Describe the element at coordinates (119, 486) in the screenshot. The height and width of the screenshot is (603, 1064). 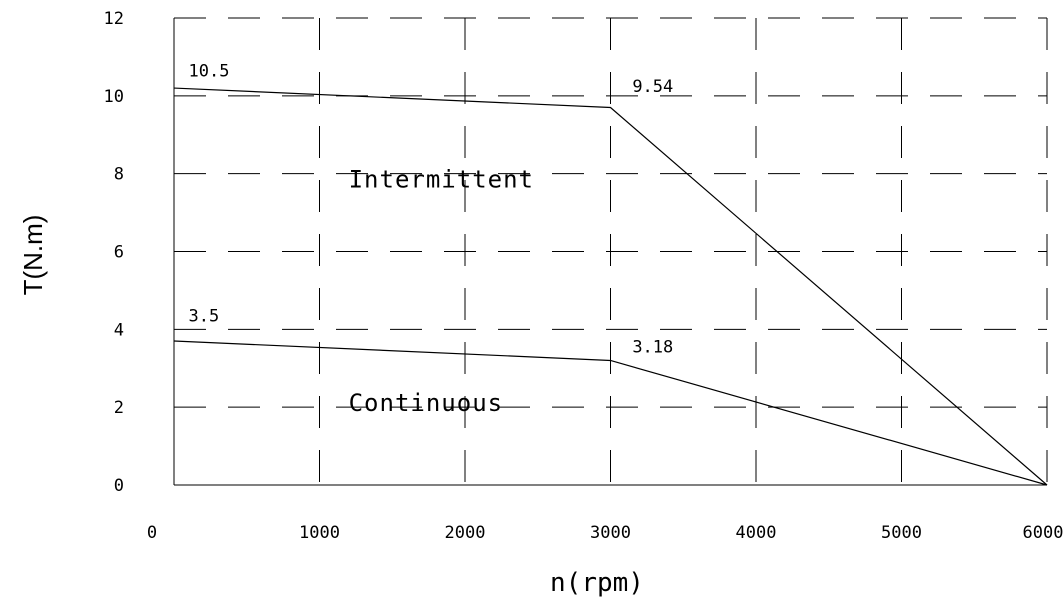
I see `y-tick-0: 0` at that location.